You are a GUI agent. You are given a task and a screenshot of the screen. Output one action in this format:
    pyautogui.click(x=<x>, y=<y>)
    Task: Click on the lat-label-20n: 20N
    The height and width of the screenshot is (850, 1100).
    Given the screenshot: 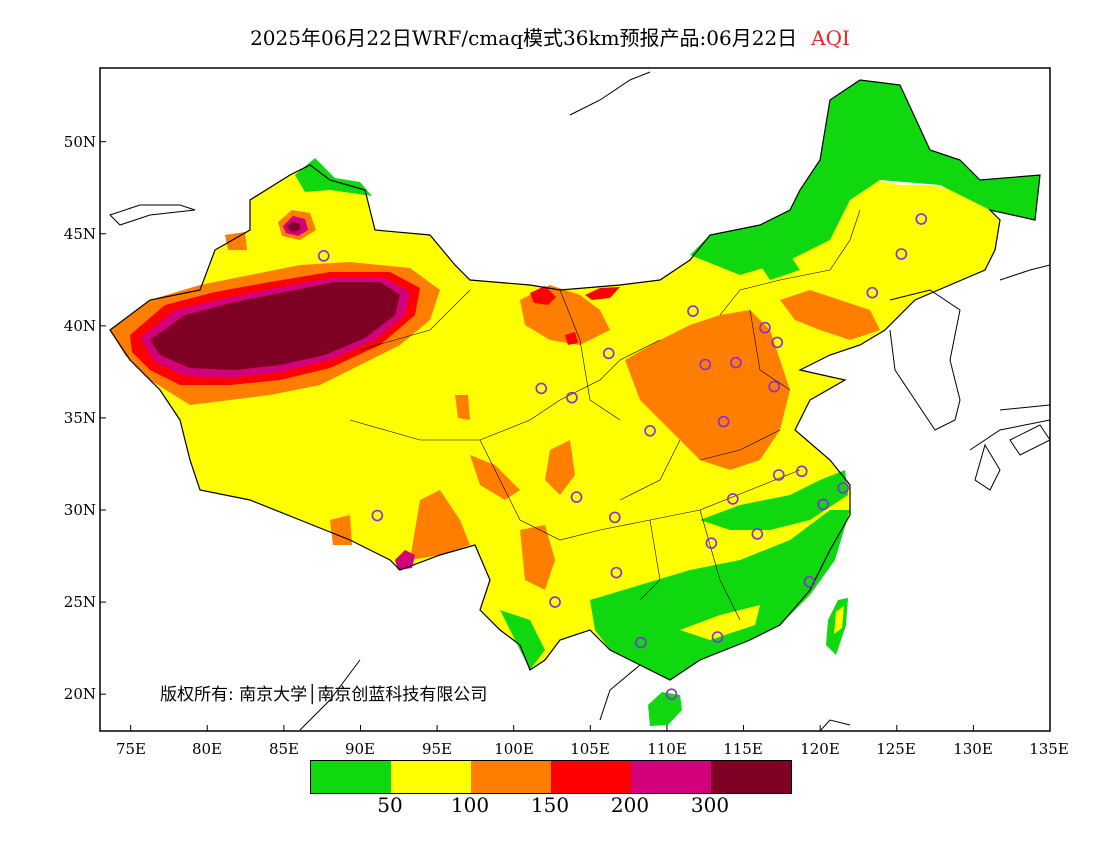 What is the action you would take?
    pyautogui.click(x=79, y=694)
    